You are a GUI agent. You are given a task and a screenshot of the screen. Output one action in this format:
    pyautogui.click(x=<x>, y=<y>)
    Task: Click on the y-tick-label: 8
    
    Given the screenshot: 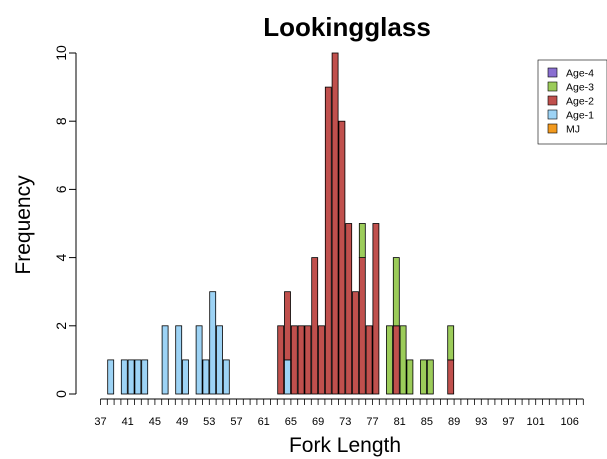 What is the action you would take?
    pyautogui.click(x=61, y=121)
    